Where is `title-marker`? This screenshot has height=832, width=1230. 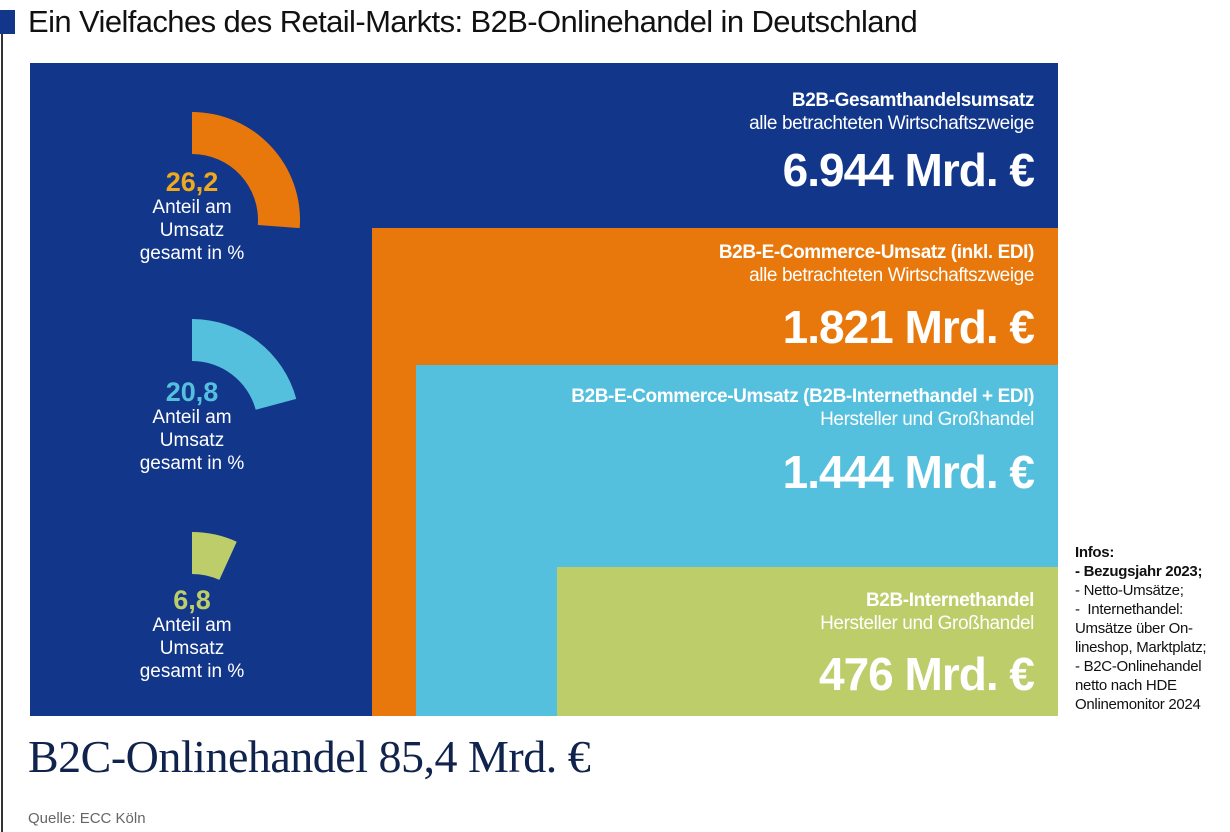 title-marker is located at coordinates (7, 22).